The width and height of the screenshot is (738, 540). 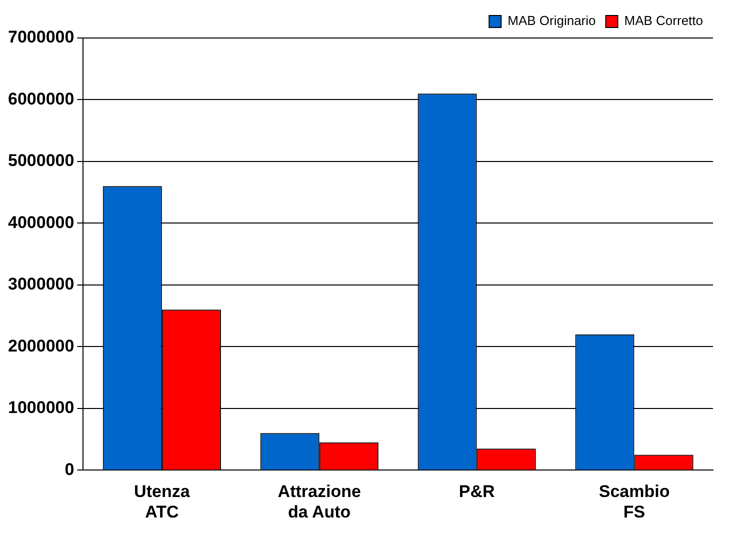 I want to click on y-tick-label: 6000000, so click(x=41, y=98).